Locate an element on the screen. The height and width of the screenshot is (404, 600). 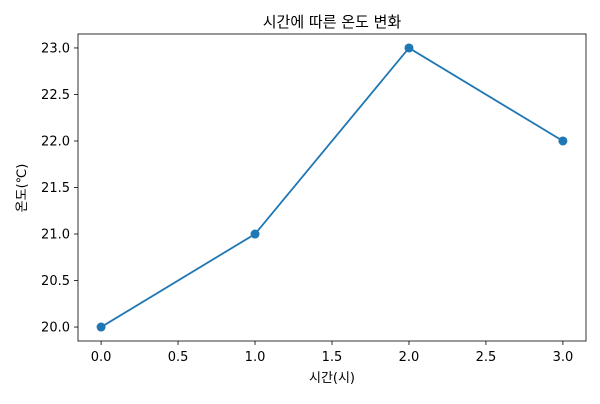
x-axis-ticks: 0.0 0.5 1.0 1.5 2.0 2.5 3.0 is located at coordinates (332, 353).